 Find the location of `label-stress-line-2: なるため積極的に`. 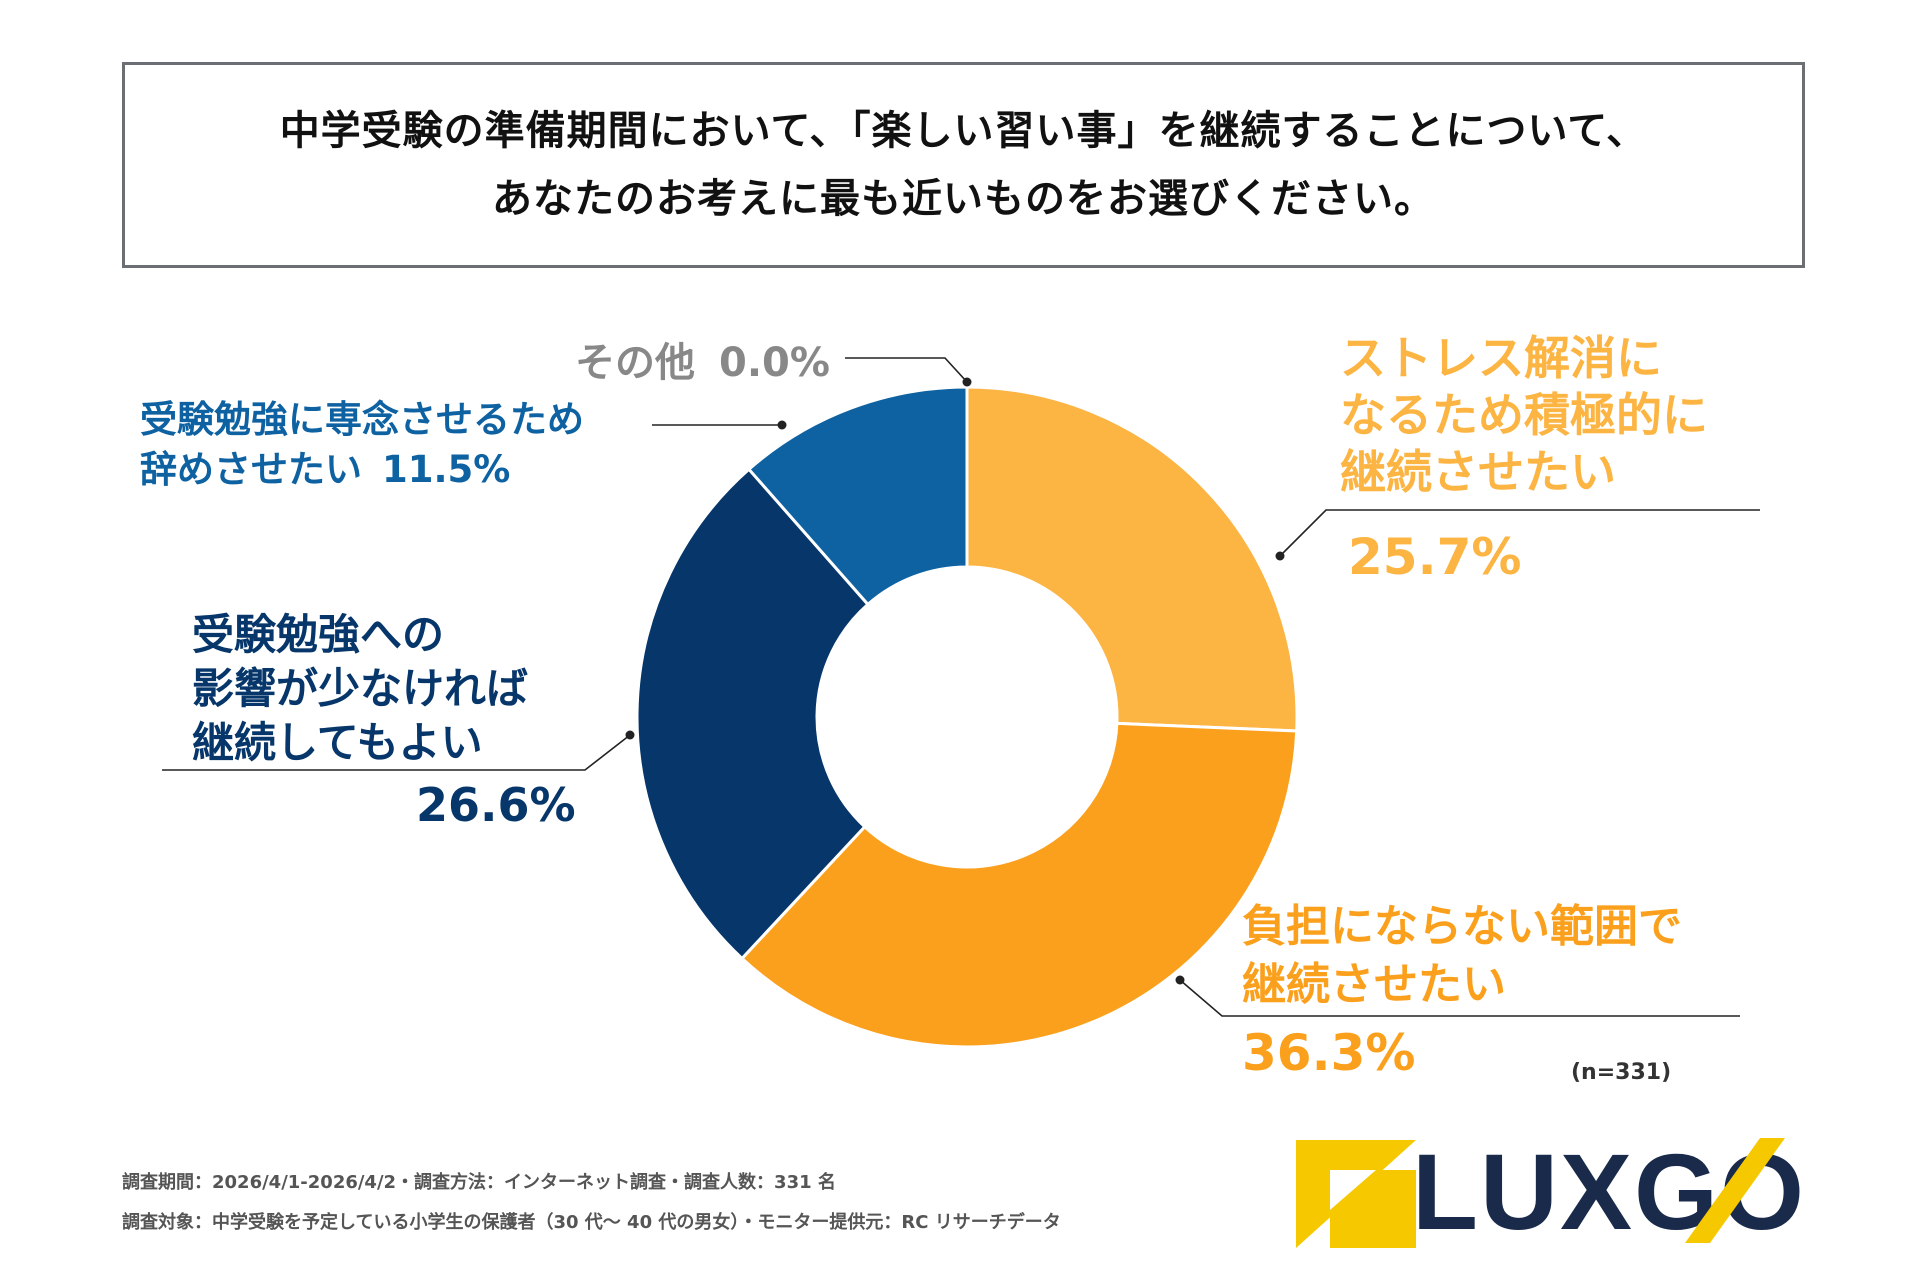

label-stress-line-2: なるため積極的に is located at coordinates (1524, 415).